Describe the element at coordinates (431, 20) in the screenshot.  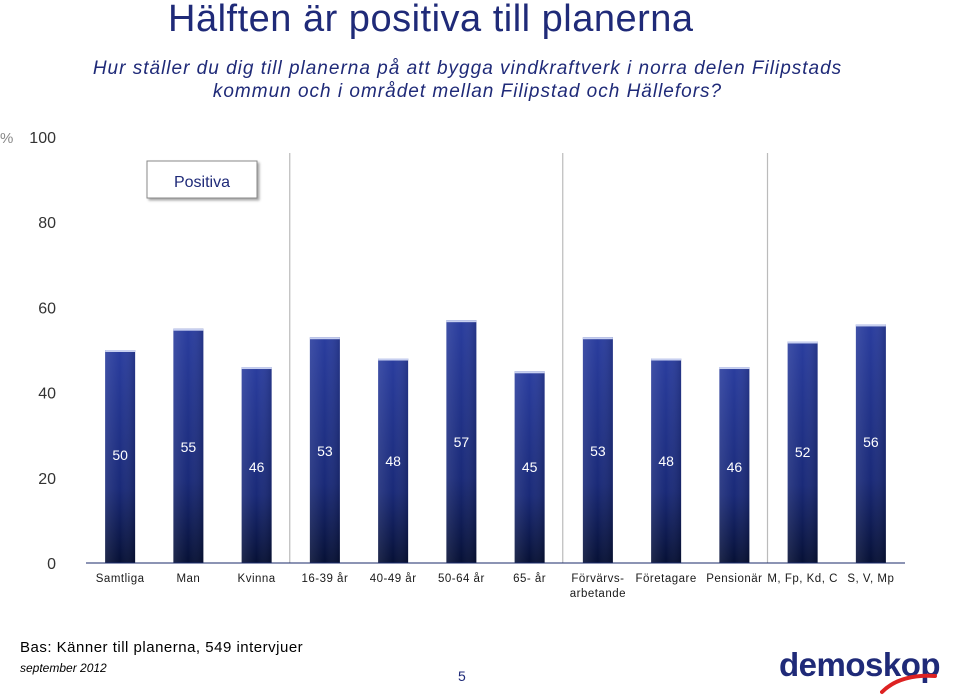
I see `page-title: Hälften är positiva till planerna` at that location.